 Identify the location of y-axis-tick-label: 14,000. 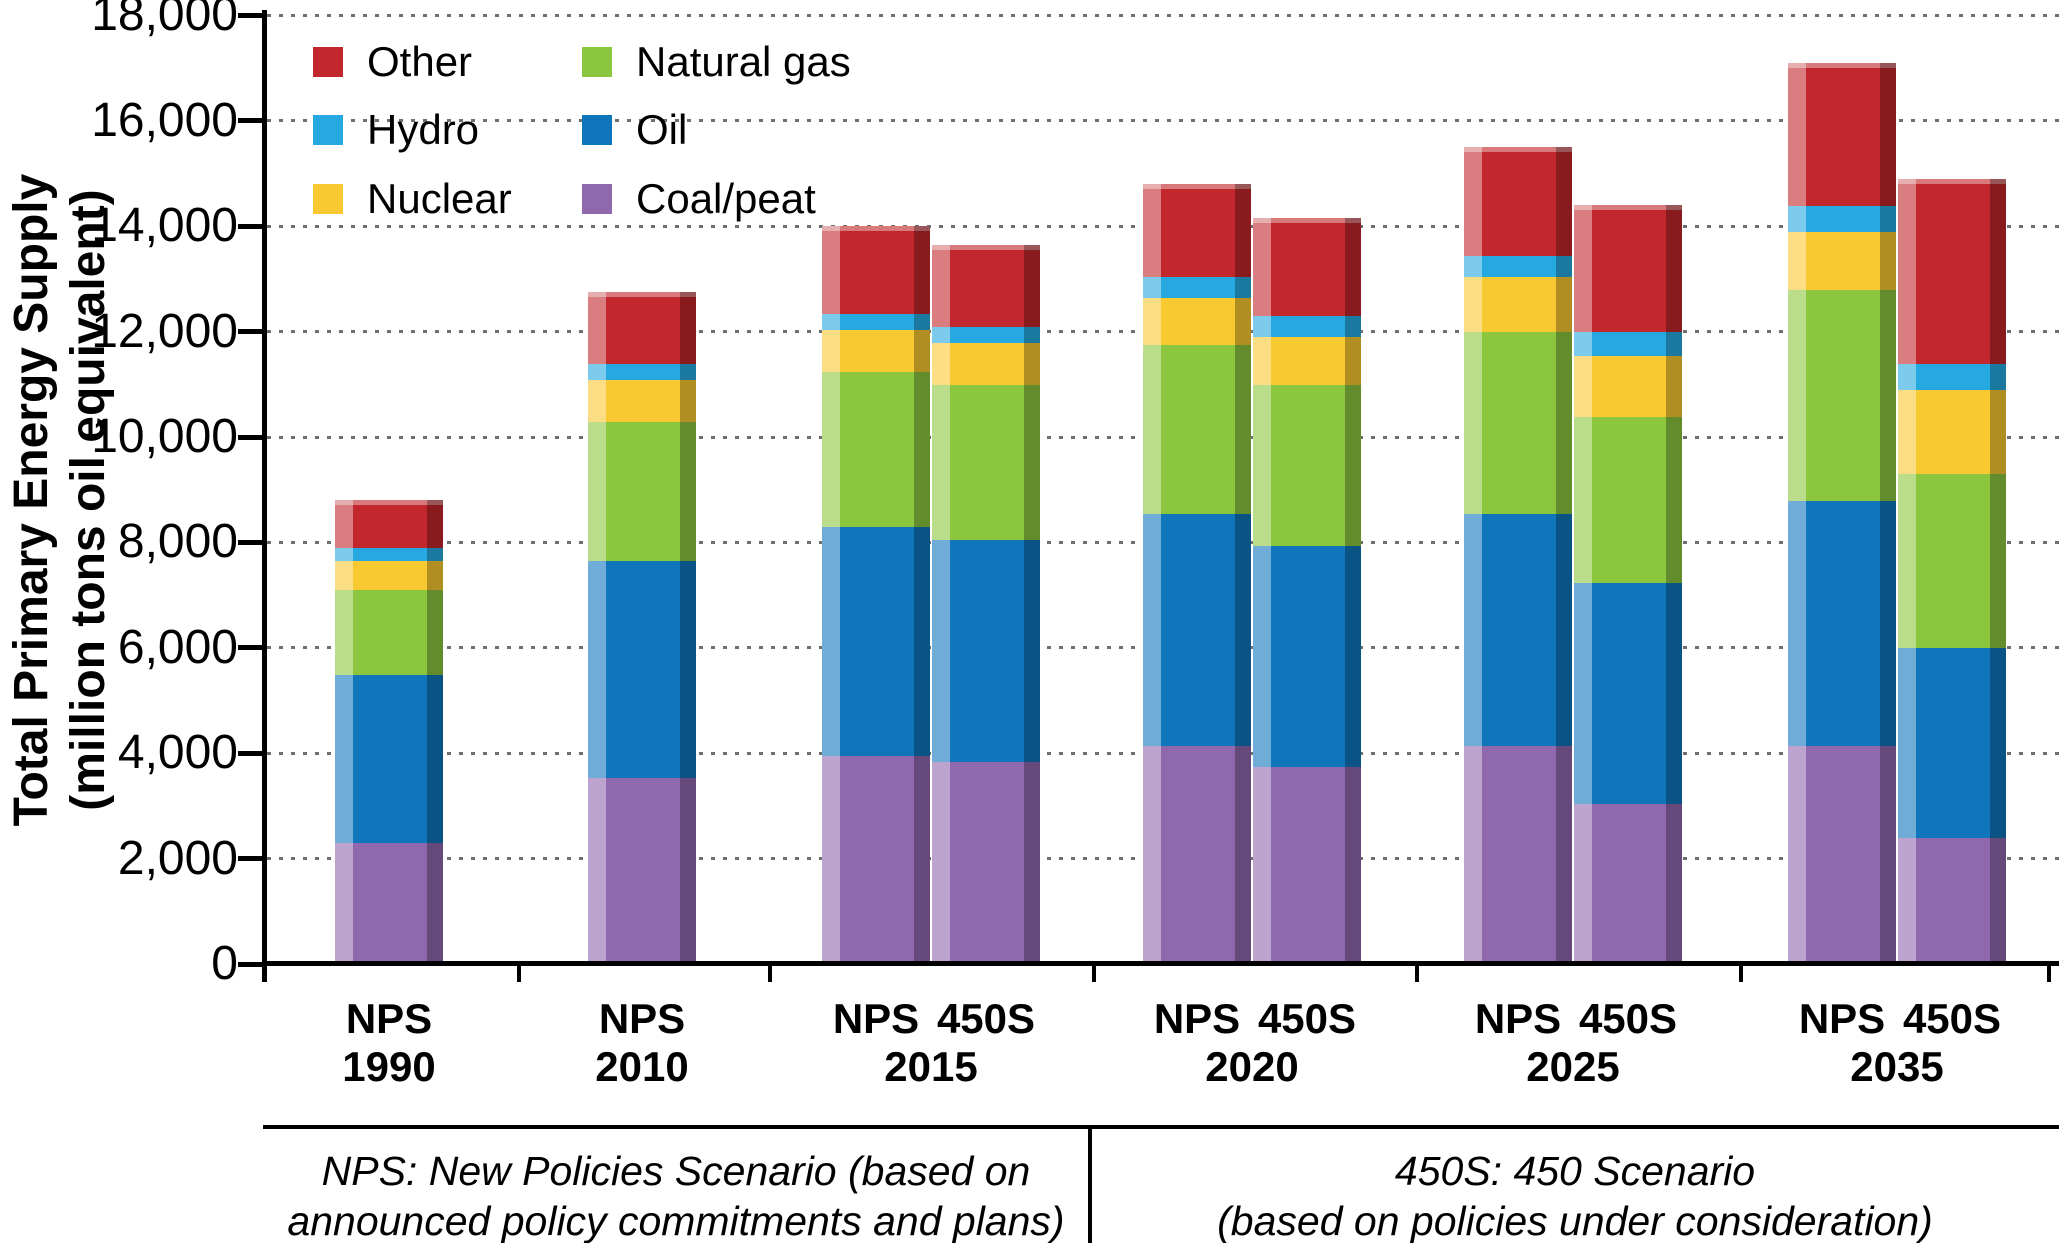
(164, 226).